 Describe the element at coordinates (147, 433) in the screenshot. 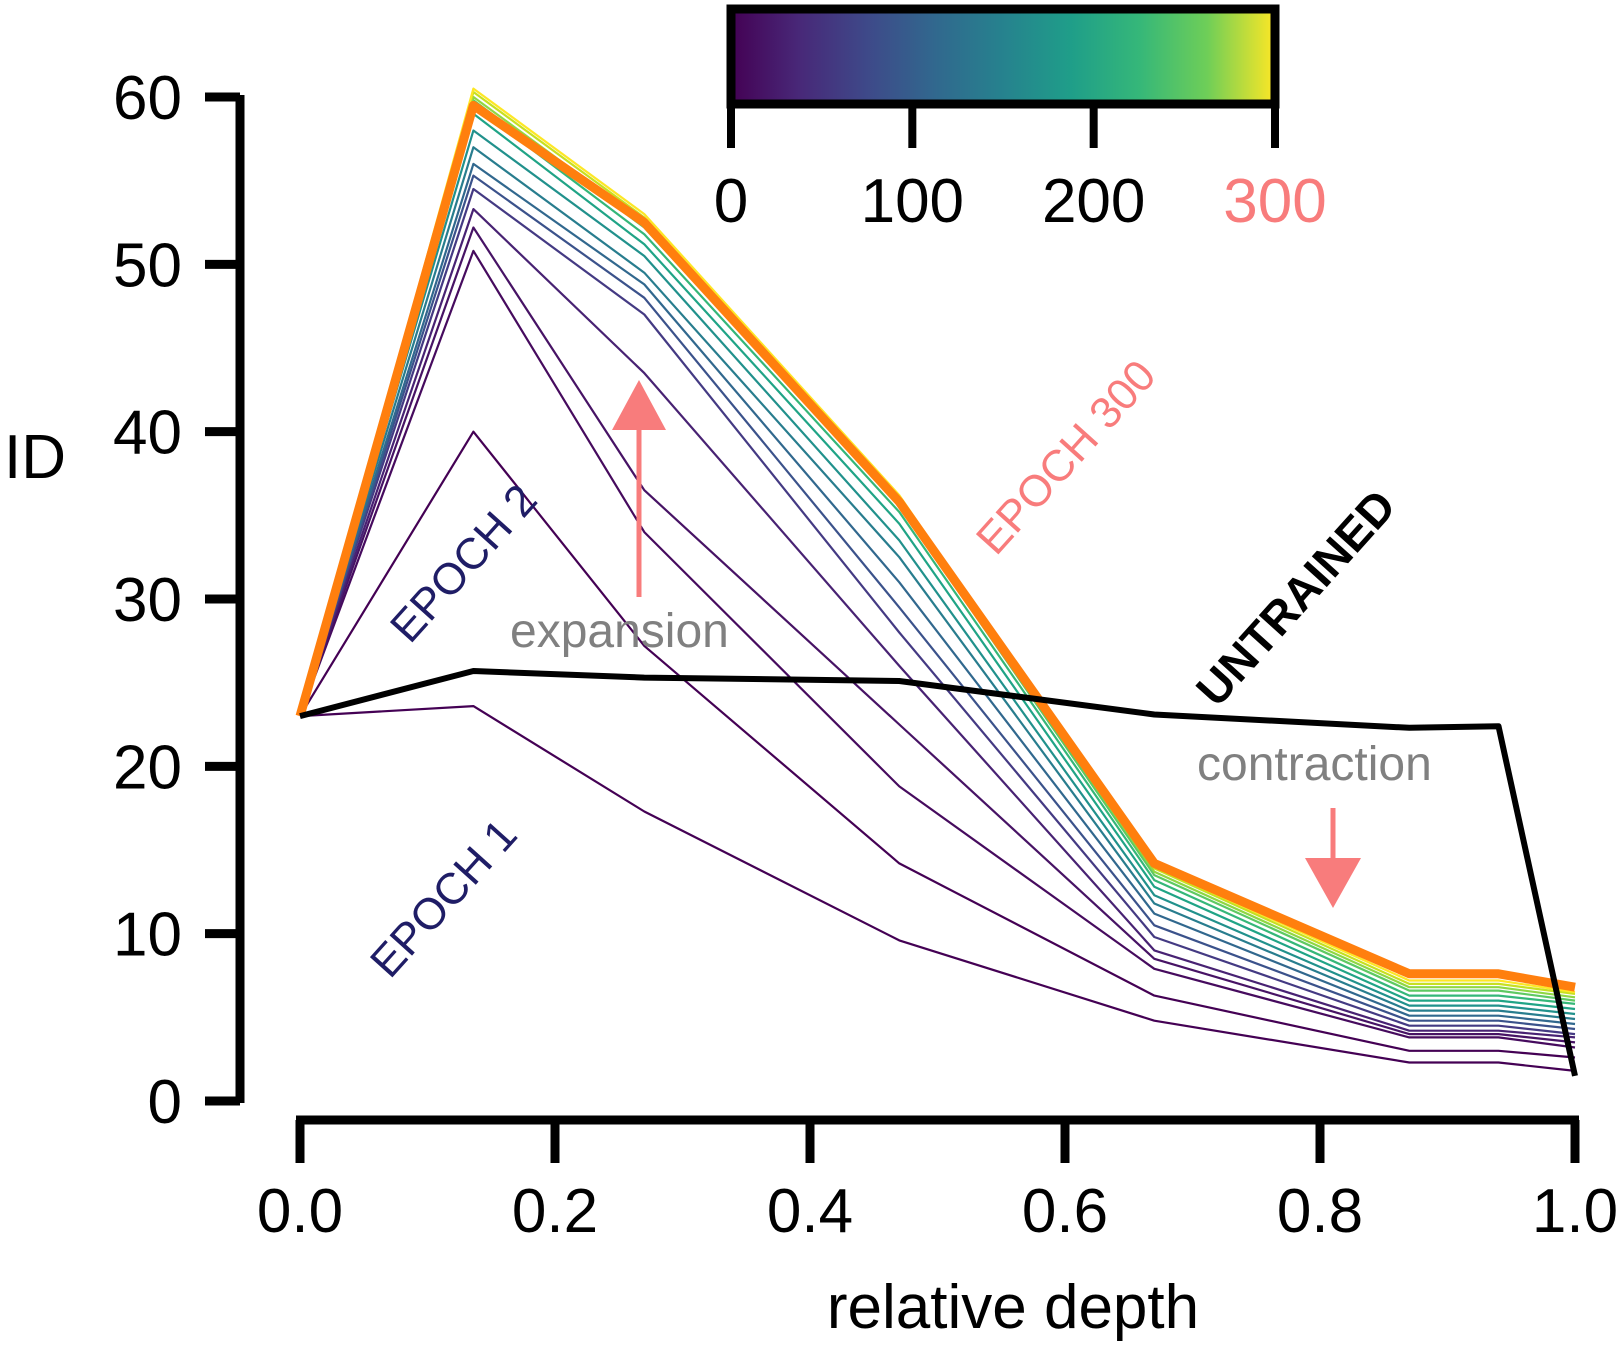

I see `y-tick-label: 40` at that location.